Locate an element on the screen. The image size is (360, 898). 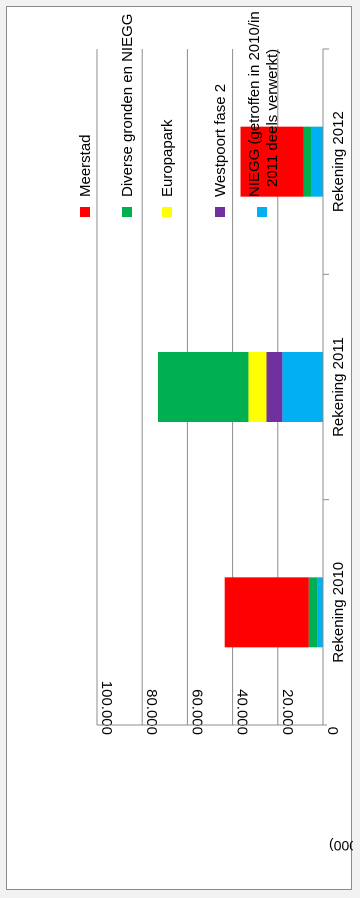
category-label: Rekening 2011 is located at coordinates (338, 387).